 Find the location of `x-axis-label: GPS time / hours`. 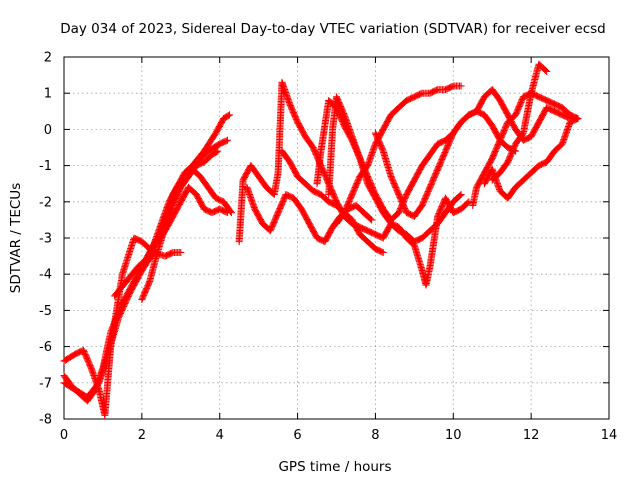

x-axis-label: GPS time / hours is located at coordinates (334, 467).